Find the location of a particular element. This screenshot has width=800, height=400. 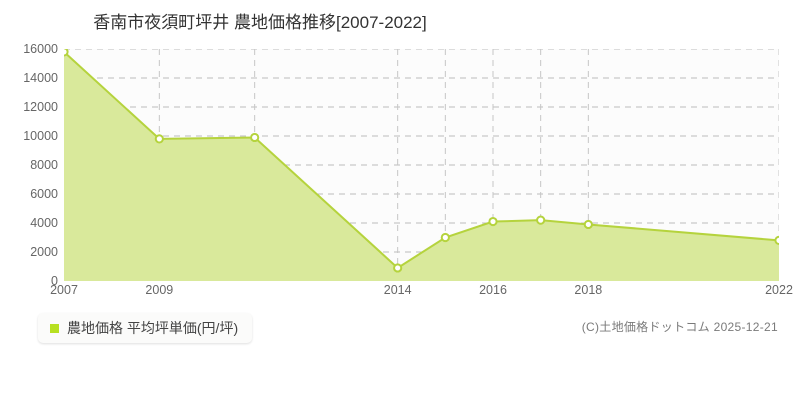

copyright-credit: (C)土地価格ドットコム 2025-12-21 is located at coordinates (679, 327).